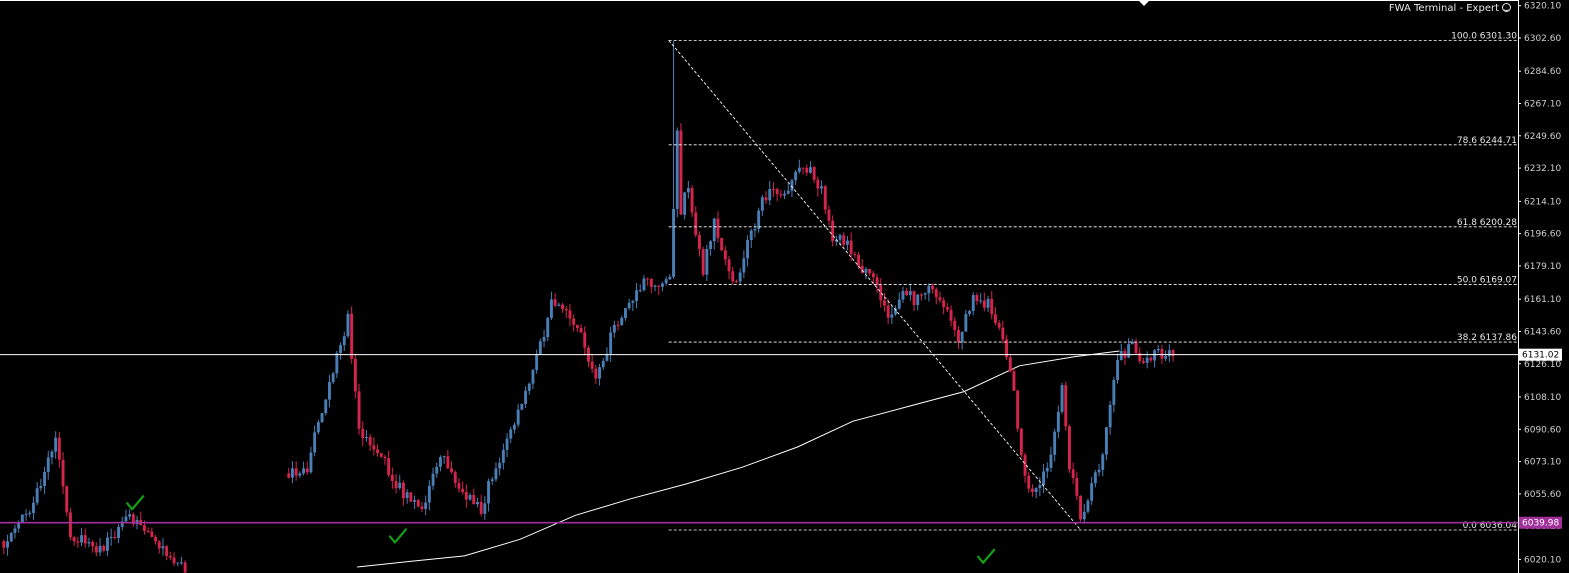  I want to click on price-axis, so click(1543, 286).